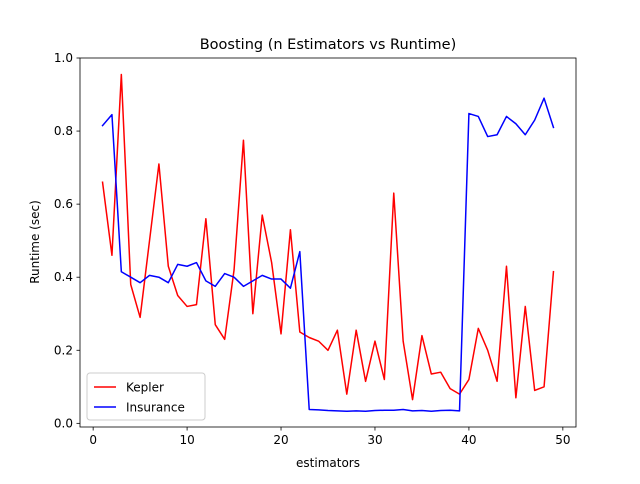 Image resolution: width=640 pixels, height=484 pixels. Describe the element at coordinates (63, 58) in the screenshot. I see `y-tick-label: 1.0` at that location.